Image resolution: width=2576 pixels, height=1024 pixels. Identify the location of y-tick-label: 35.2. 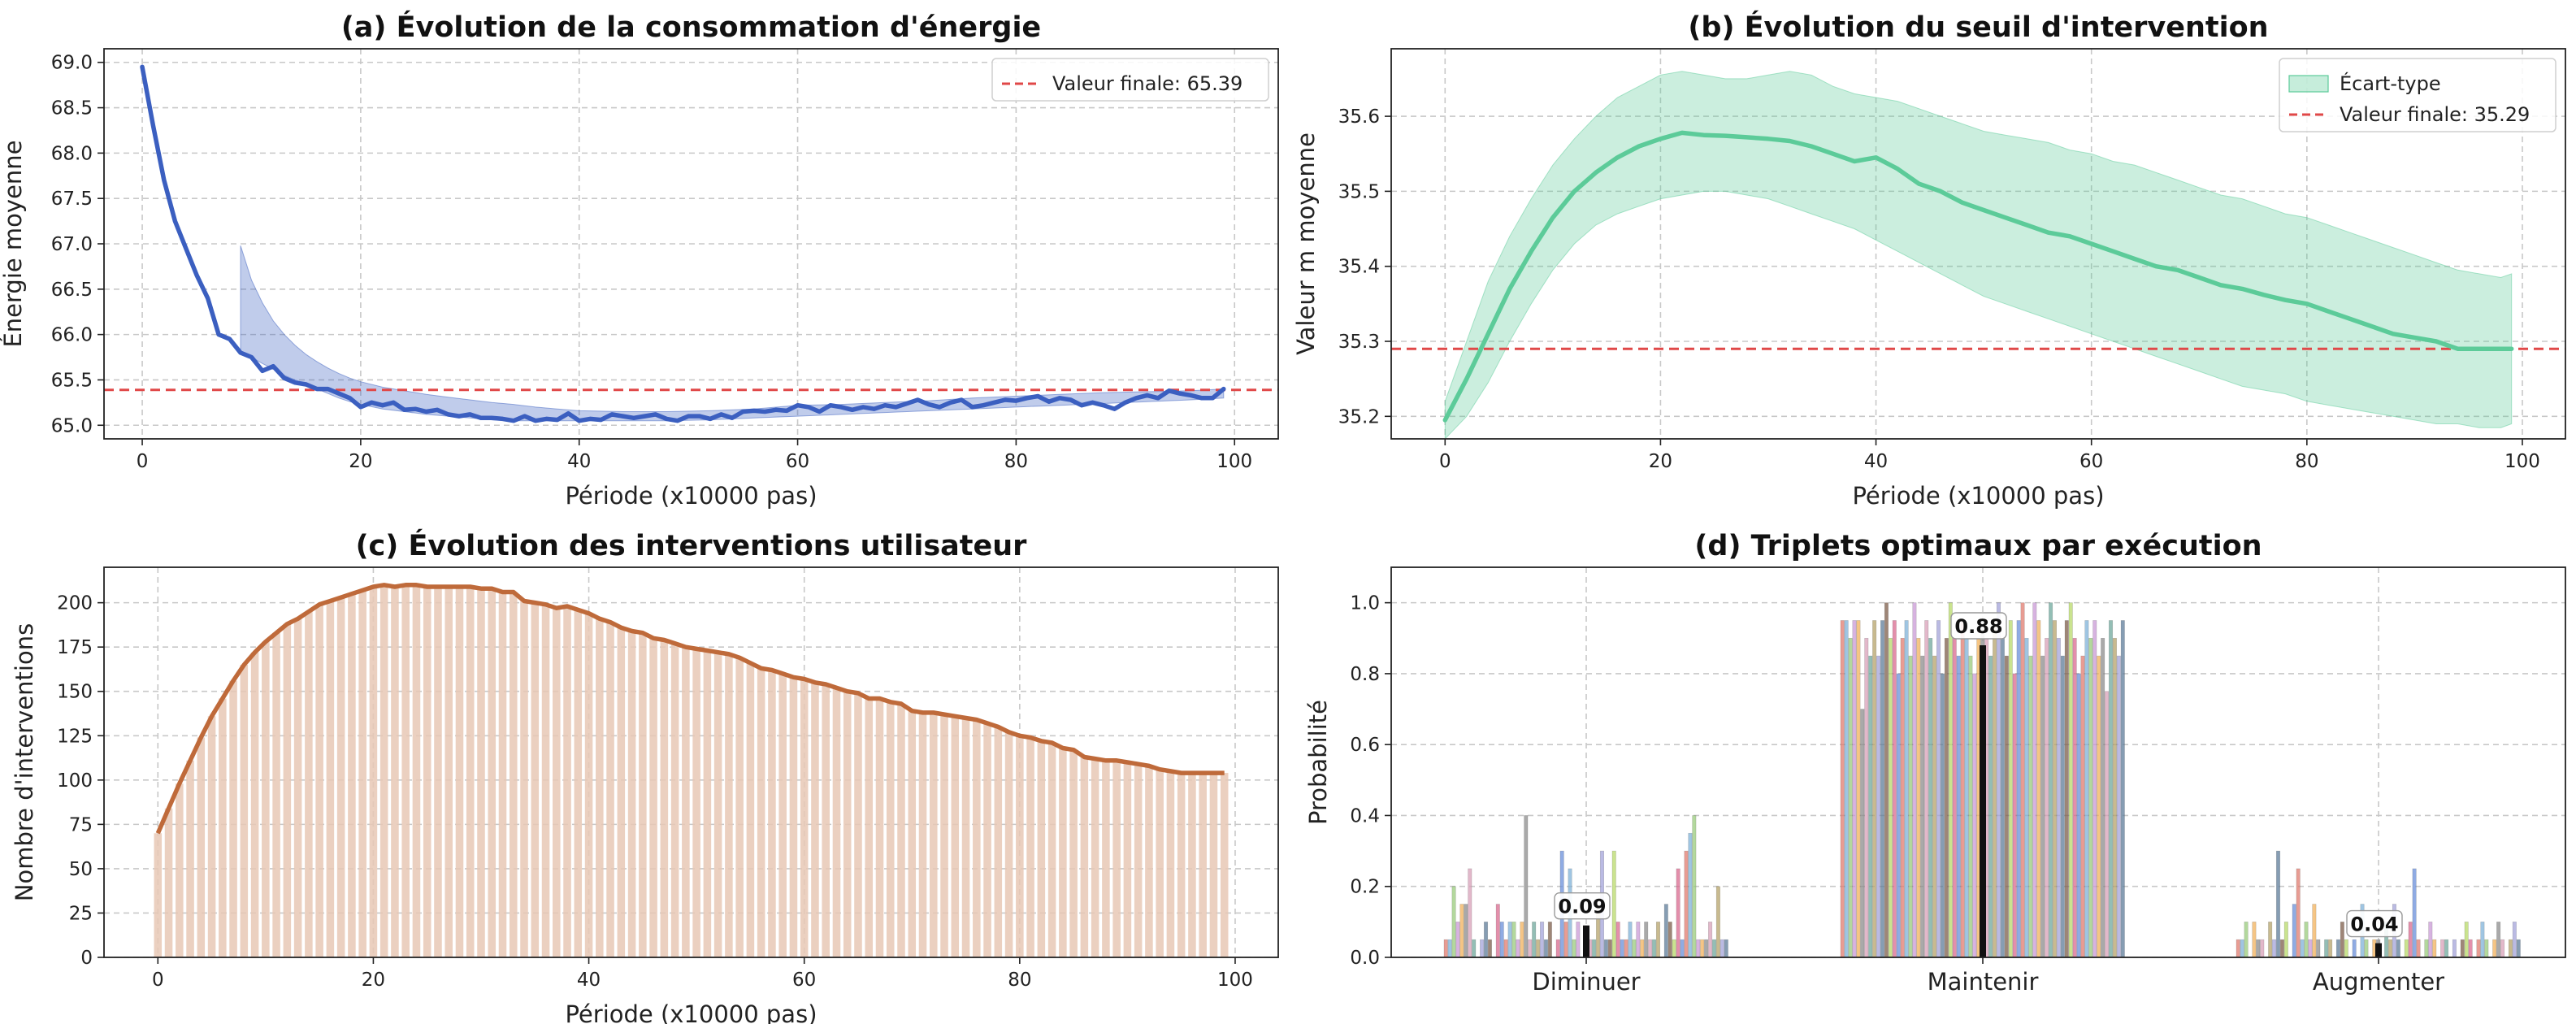
(1359, 416).